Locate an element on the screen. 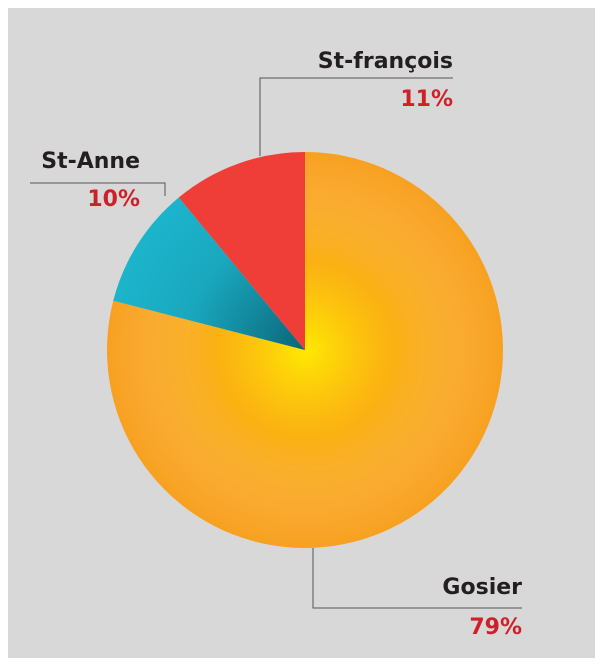 The height and width of the screenshot is (666, 603). slice-shading is located at coordinates (209, 273).